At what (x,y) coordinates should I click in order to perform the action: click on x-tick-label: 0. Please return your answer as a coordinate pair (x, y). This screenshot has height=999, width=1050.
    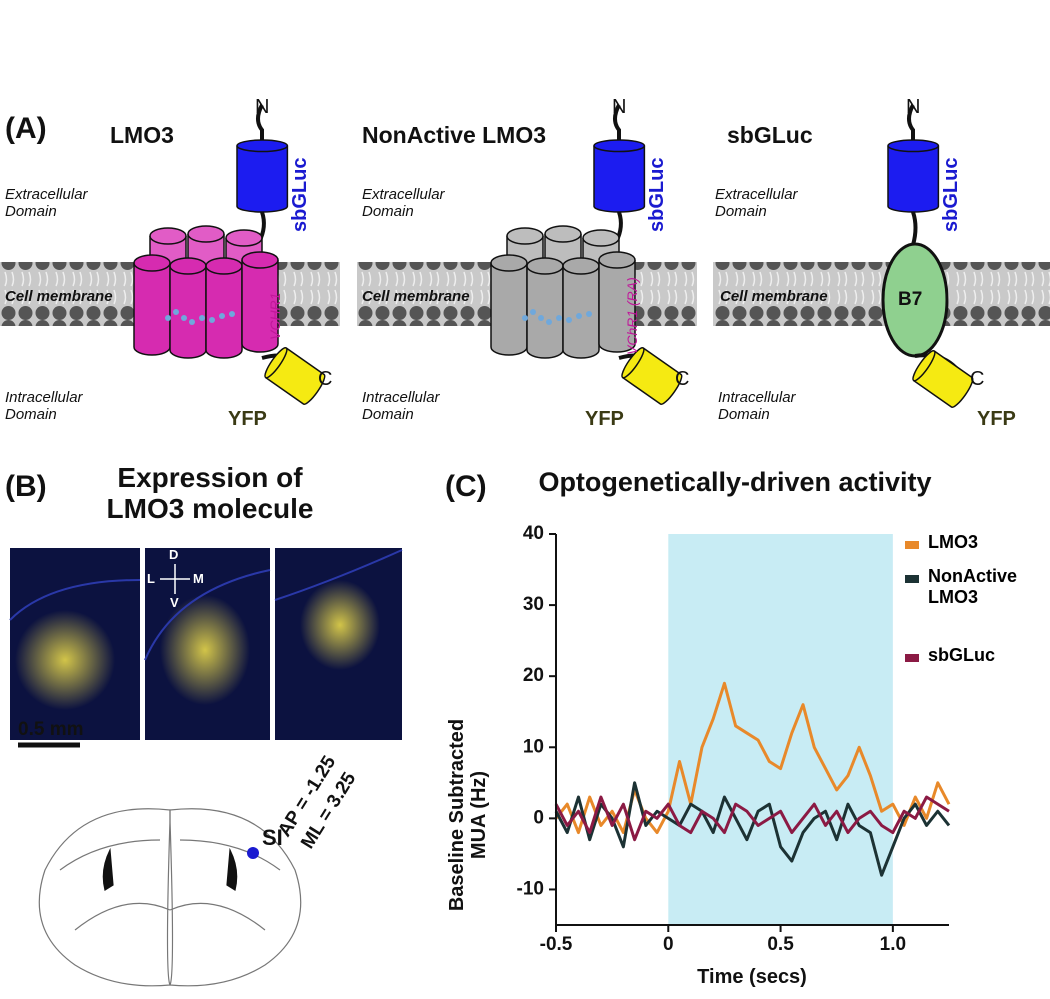
    Looking at the image, I should click on (668, 944).